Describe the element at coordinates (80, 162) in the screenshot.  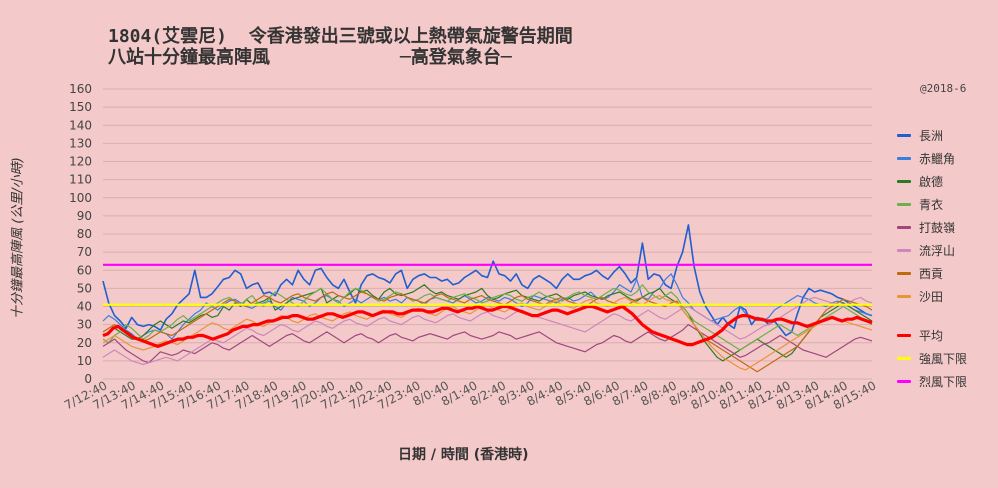
I see `y-tick-label: 120` at that location.